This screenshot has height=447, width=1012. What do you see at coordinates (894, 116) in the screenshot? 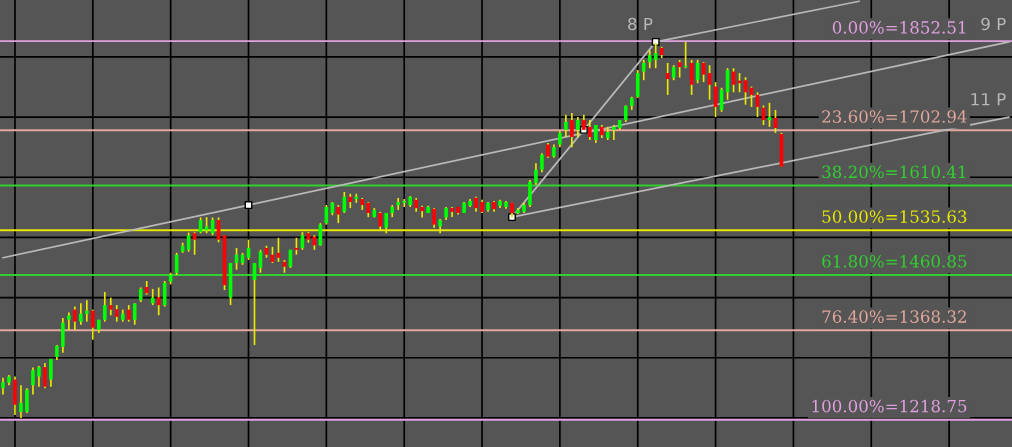
I see `annotation: 23.60%=1702.94` at bounding box center [894, 116].